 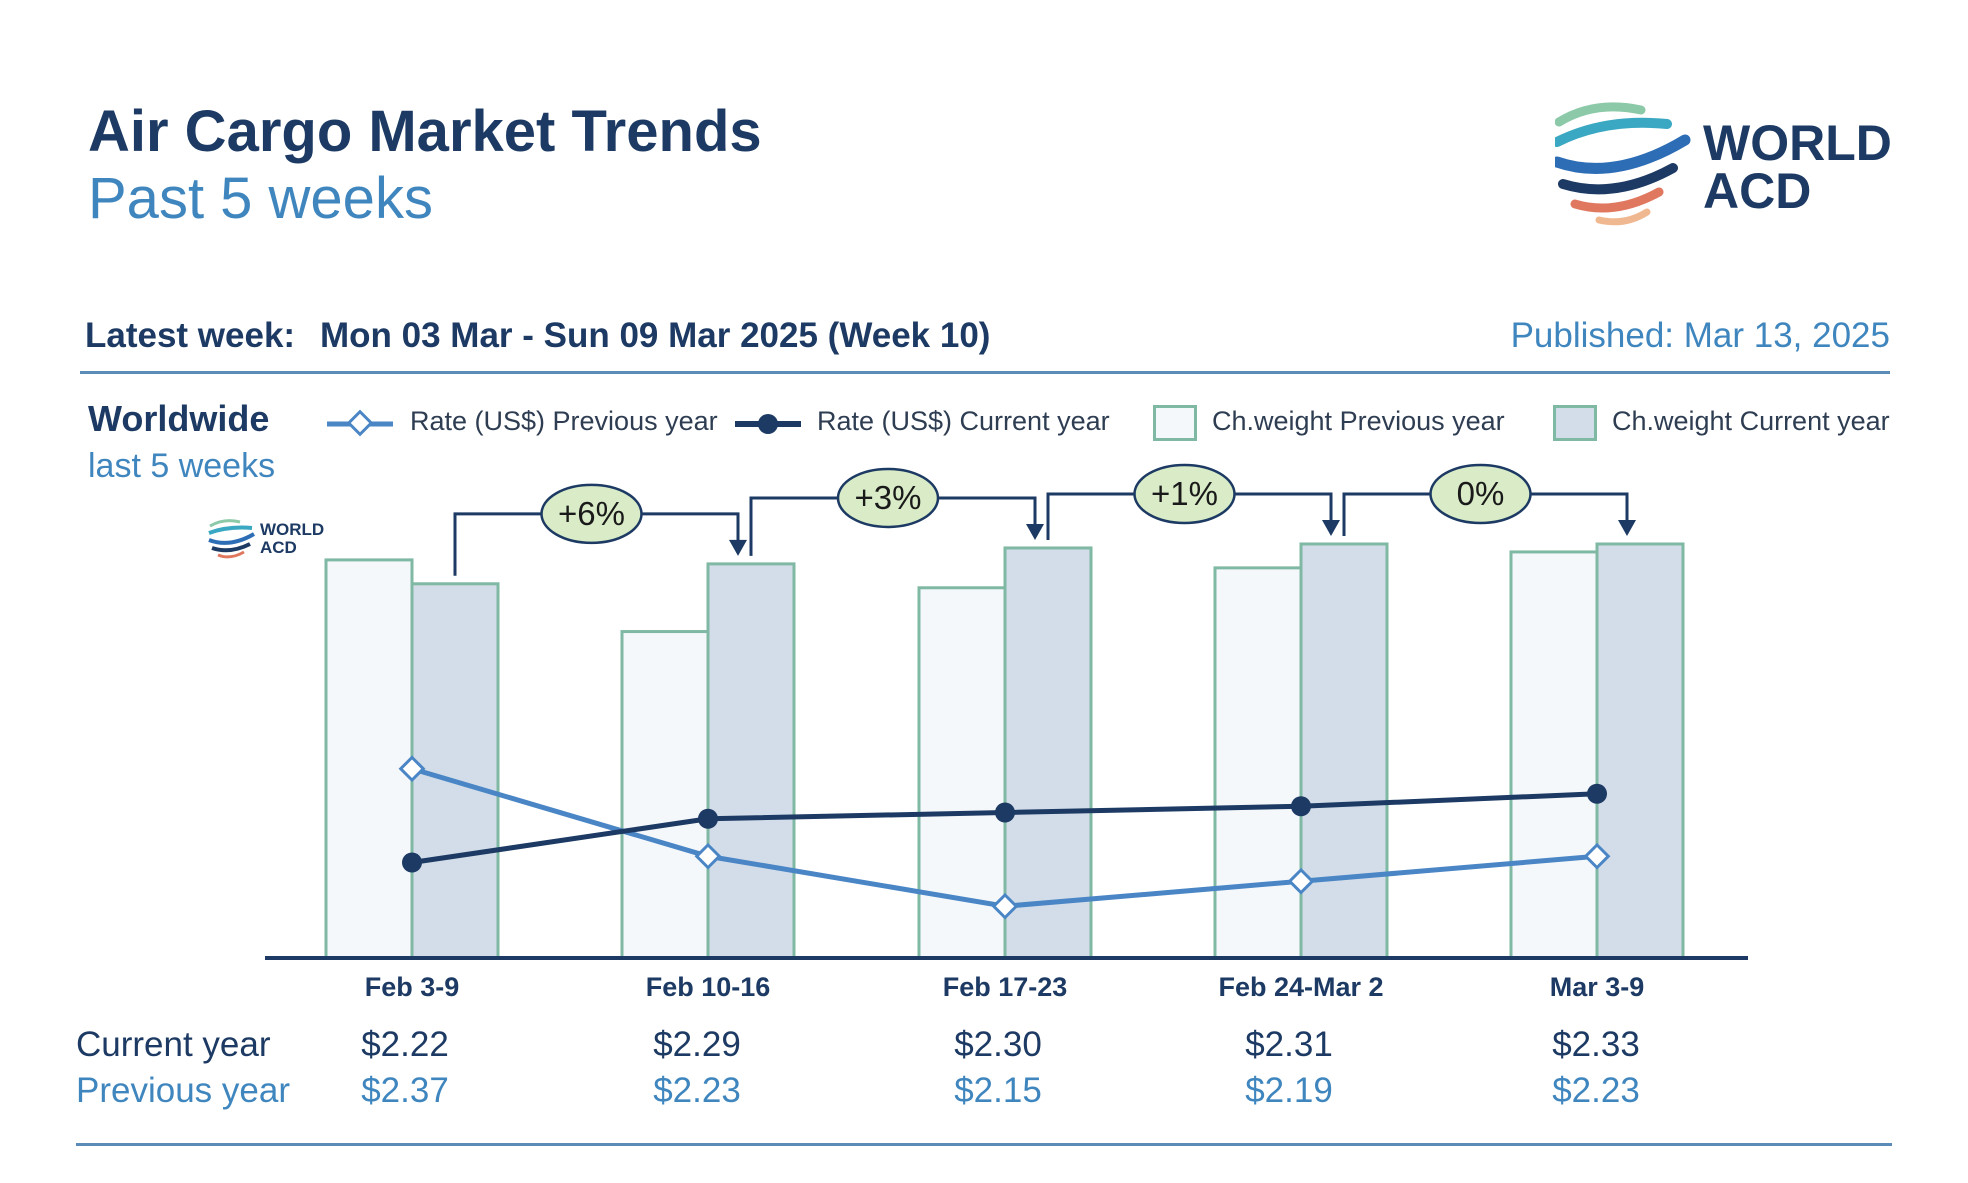 I want to click on chart-title: Air Cargo Market Trends, so click(x=425, y=131).